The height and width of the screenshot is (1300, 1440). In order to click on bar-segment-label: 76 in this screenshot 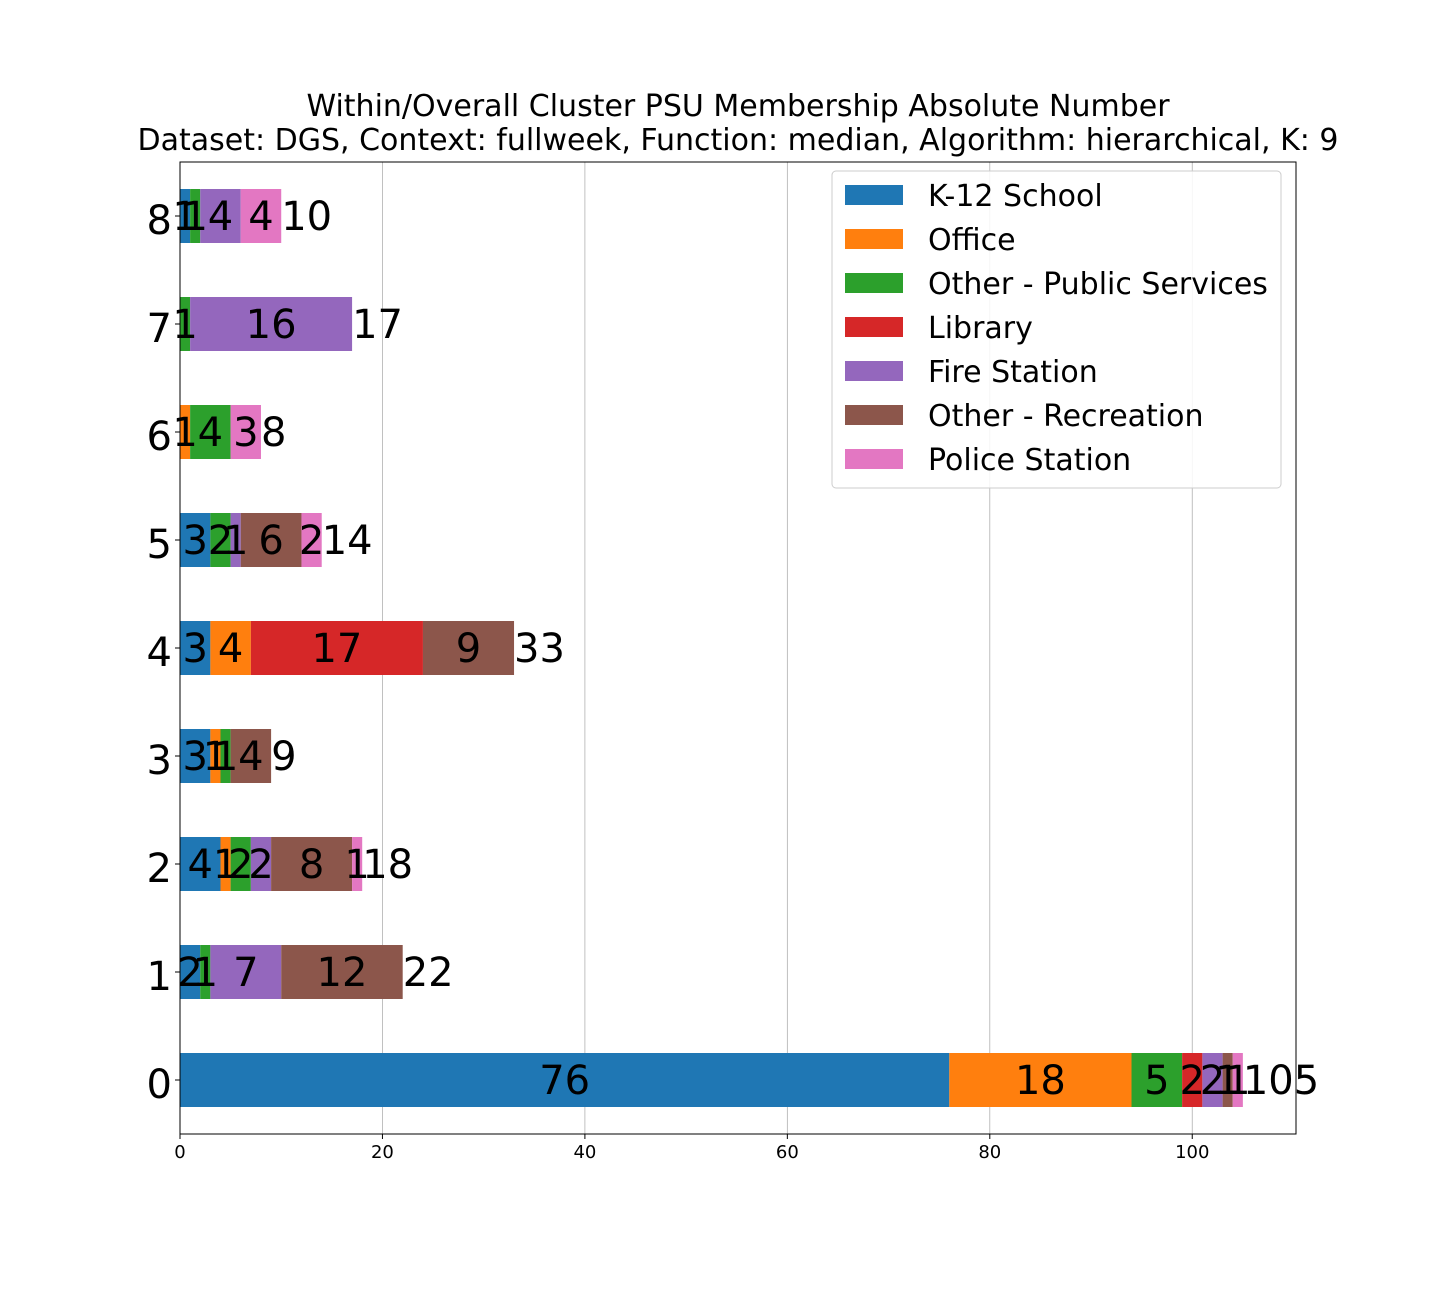, I will do `click(564, 1081)`.